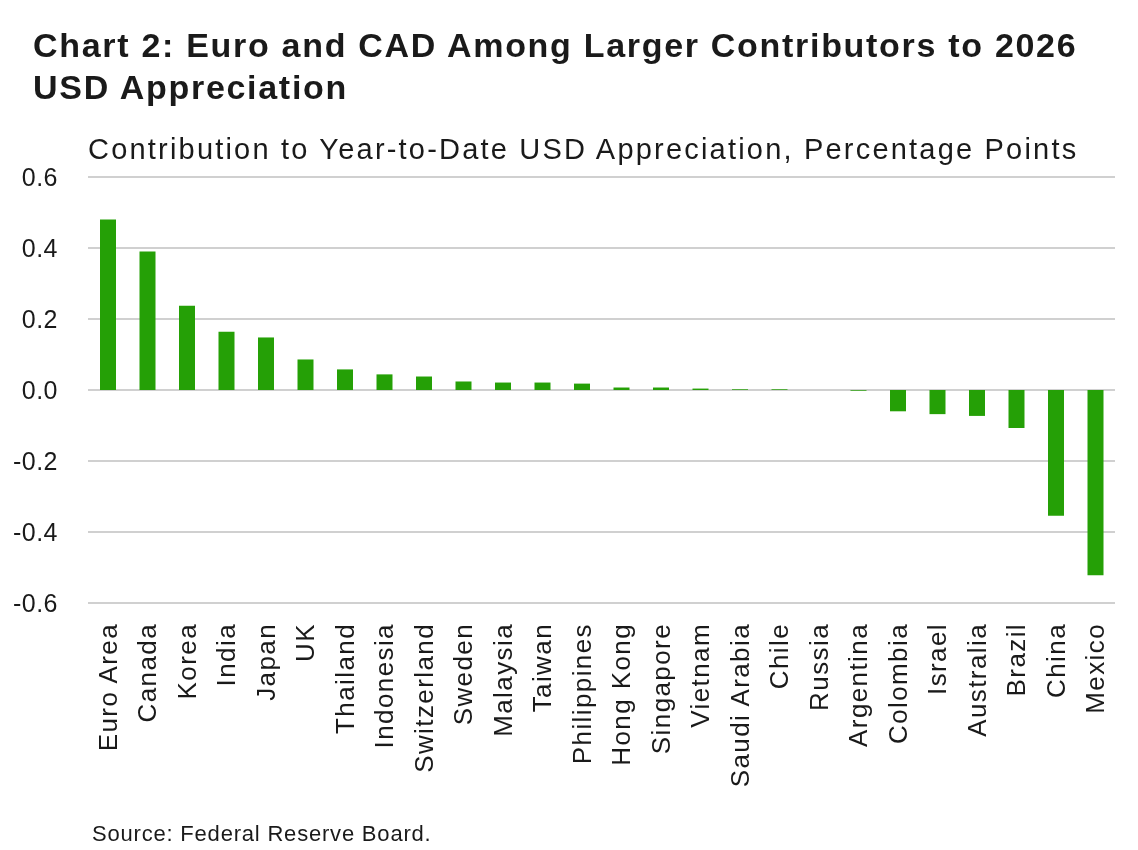 The image size is (1138, 850). Describe the element at coordinates (818, 667) in the screenshot. I see `x-tick-label: Russia` at that location.